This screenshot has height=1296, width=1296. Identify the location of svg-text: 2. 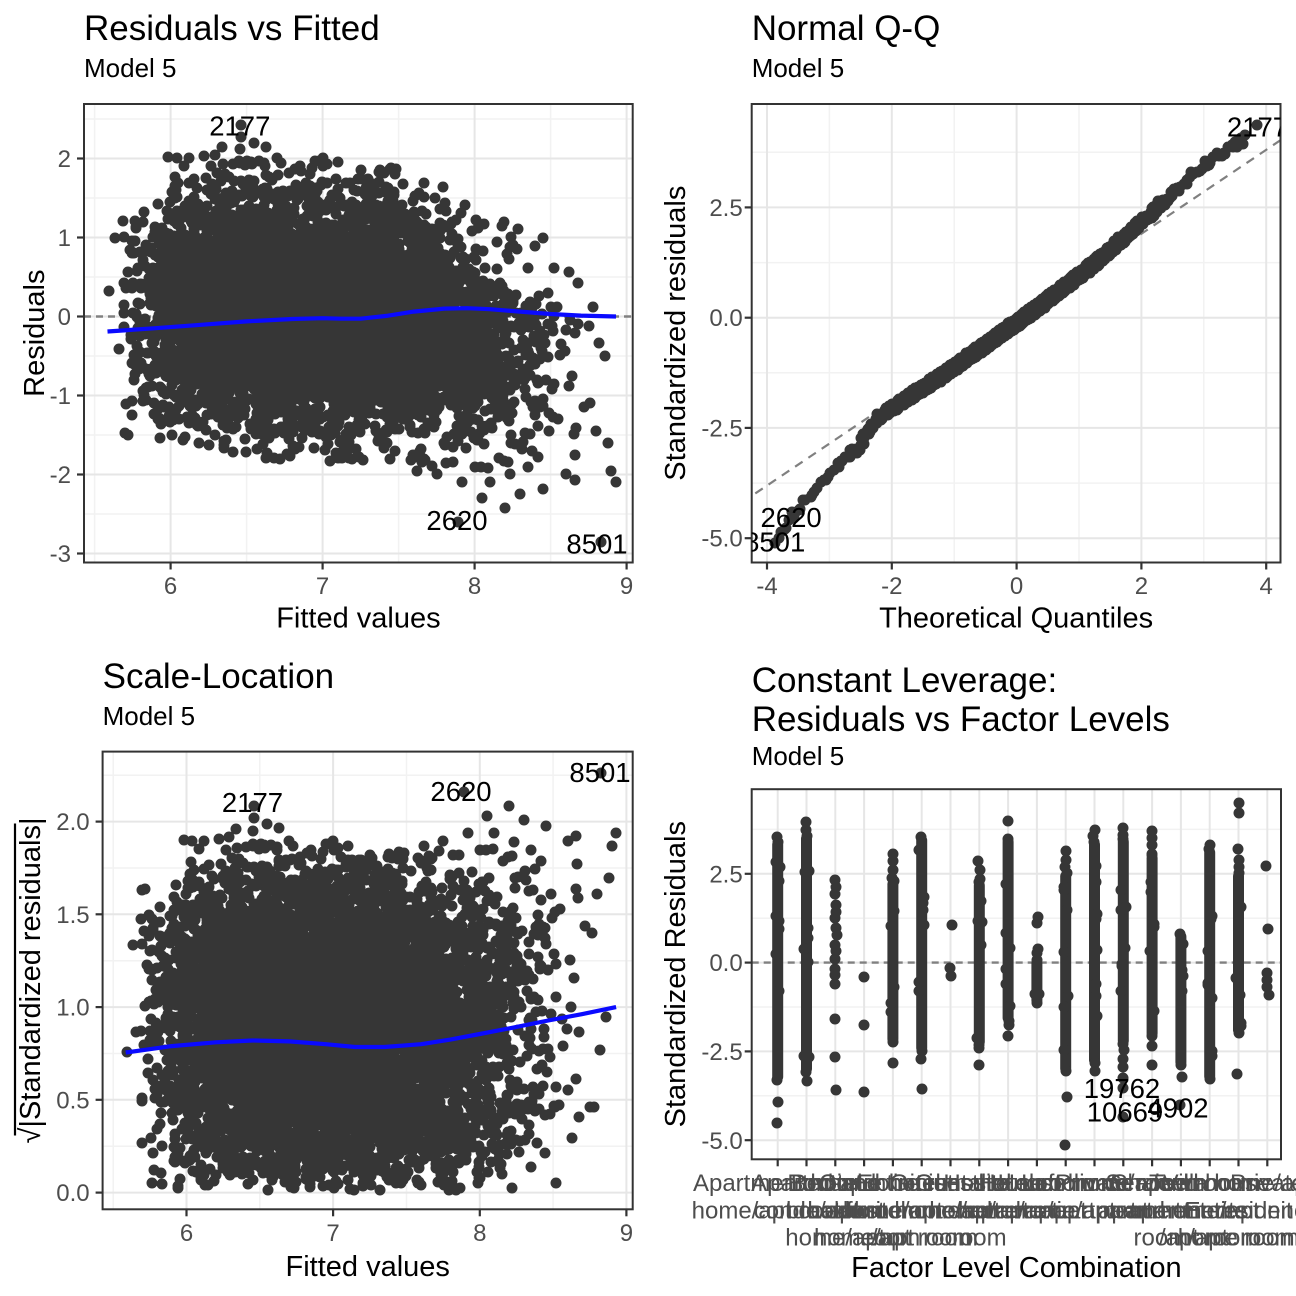
(1141, 586).